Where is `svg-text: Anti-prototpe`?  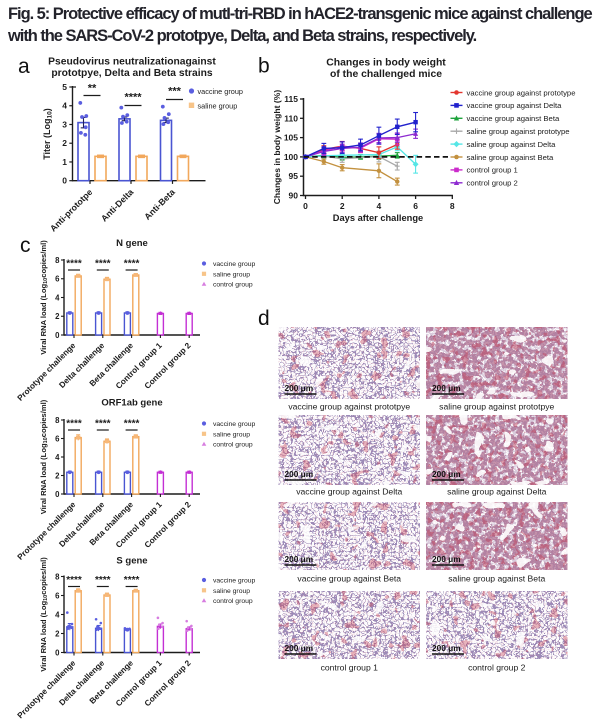
svg-text: Anti-prototpe is located at coordinates (71, 210).